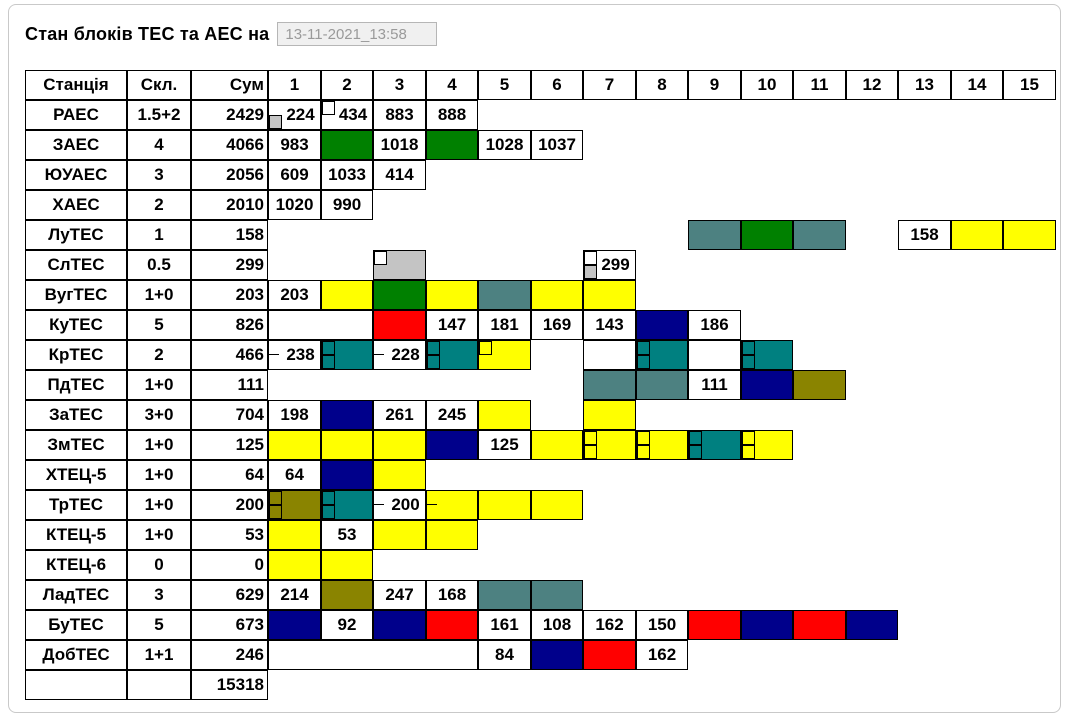 Image resolution: width=1068 pixels, height=718 pixels. I want to click on unit-value-label: 143, so click(609, 324).